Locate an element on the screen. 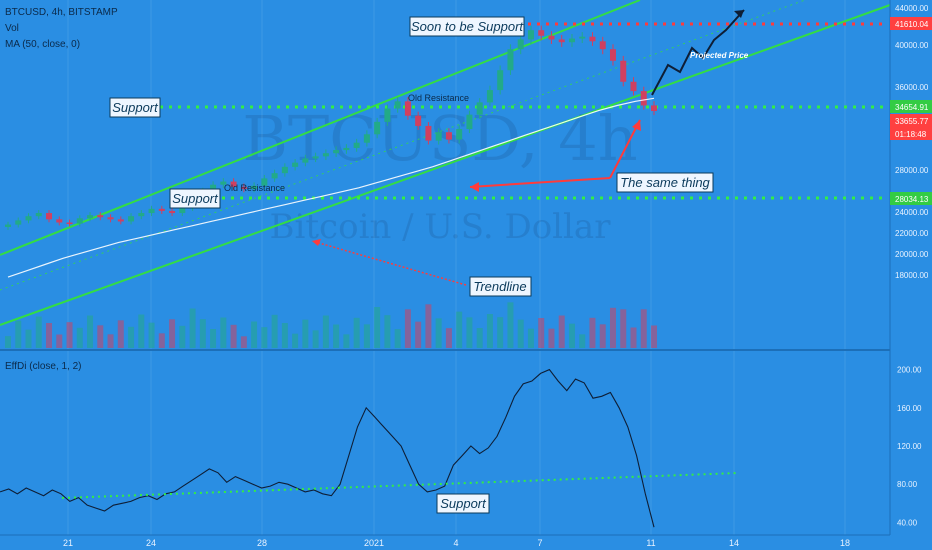 This screenshot has width=932, height=550. support-price-tag is located at coordinates (911, 106).